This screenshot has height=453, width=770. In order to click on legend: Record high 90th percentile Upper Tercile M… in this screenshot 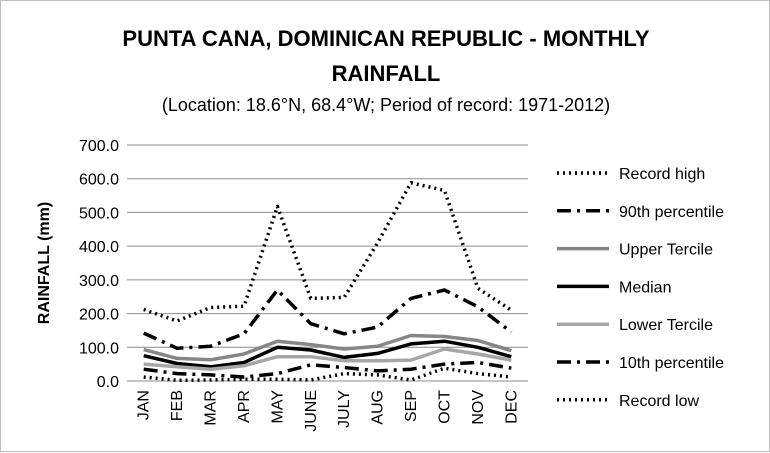, I will do `click(640, 288)`.